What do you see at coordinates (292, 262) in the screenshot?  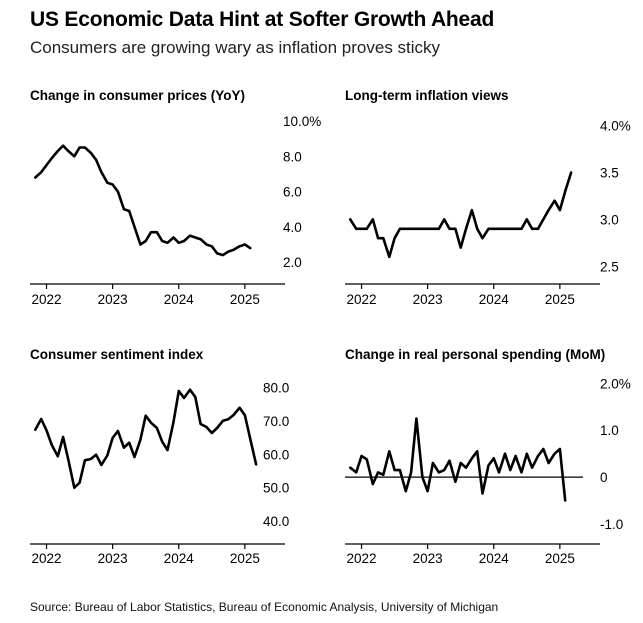 I see `panel-1-ytick-label: 2.0` at bounding box center [292, 262].